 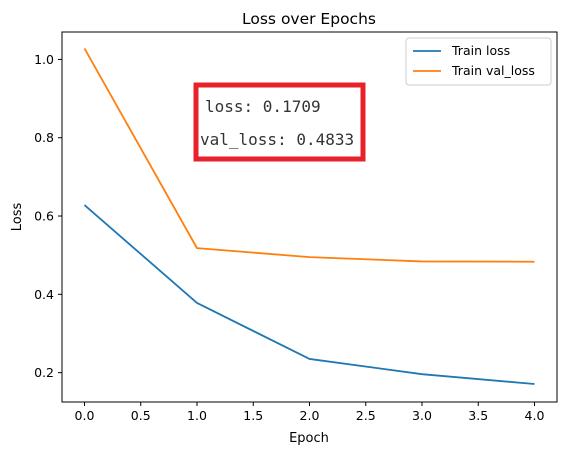 What do you see at coordinates (478, 415) in the screenshot?
I see `x-tick-label: 3.5` at bounding box center [478, 415].